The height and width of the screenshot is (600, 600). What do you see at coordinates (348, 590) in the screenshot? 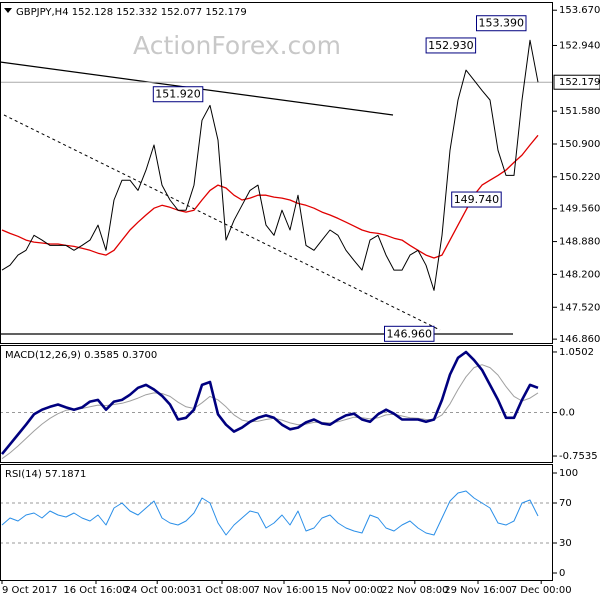
I see `x-tick-label: 15 Nov 00:00` at bounding box center [348, 590].